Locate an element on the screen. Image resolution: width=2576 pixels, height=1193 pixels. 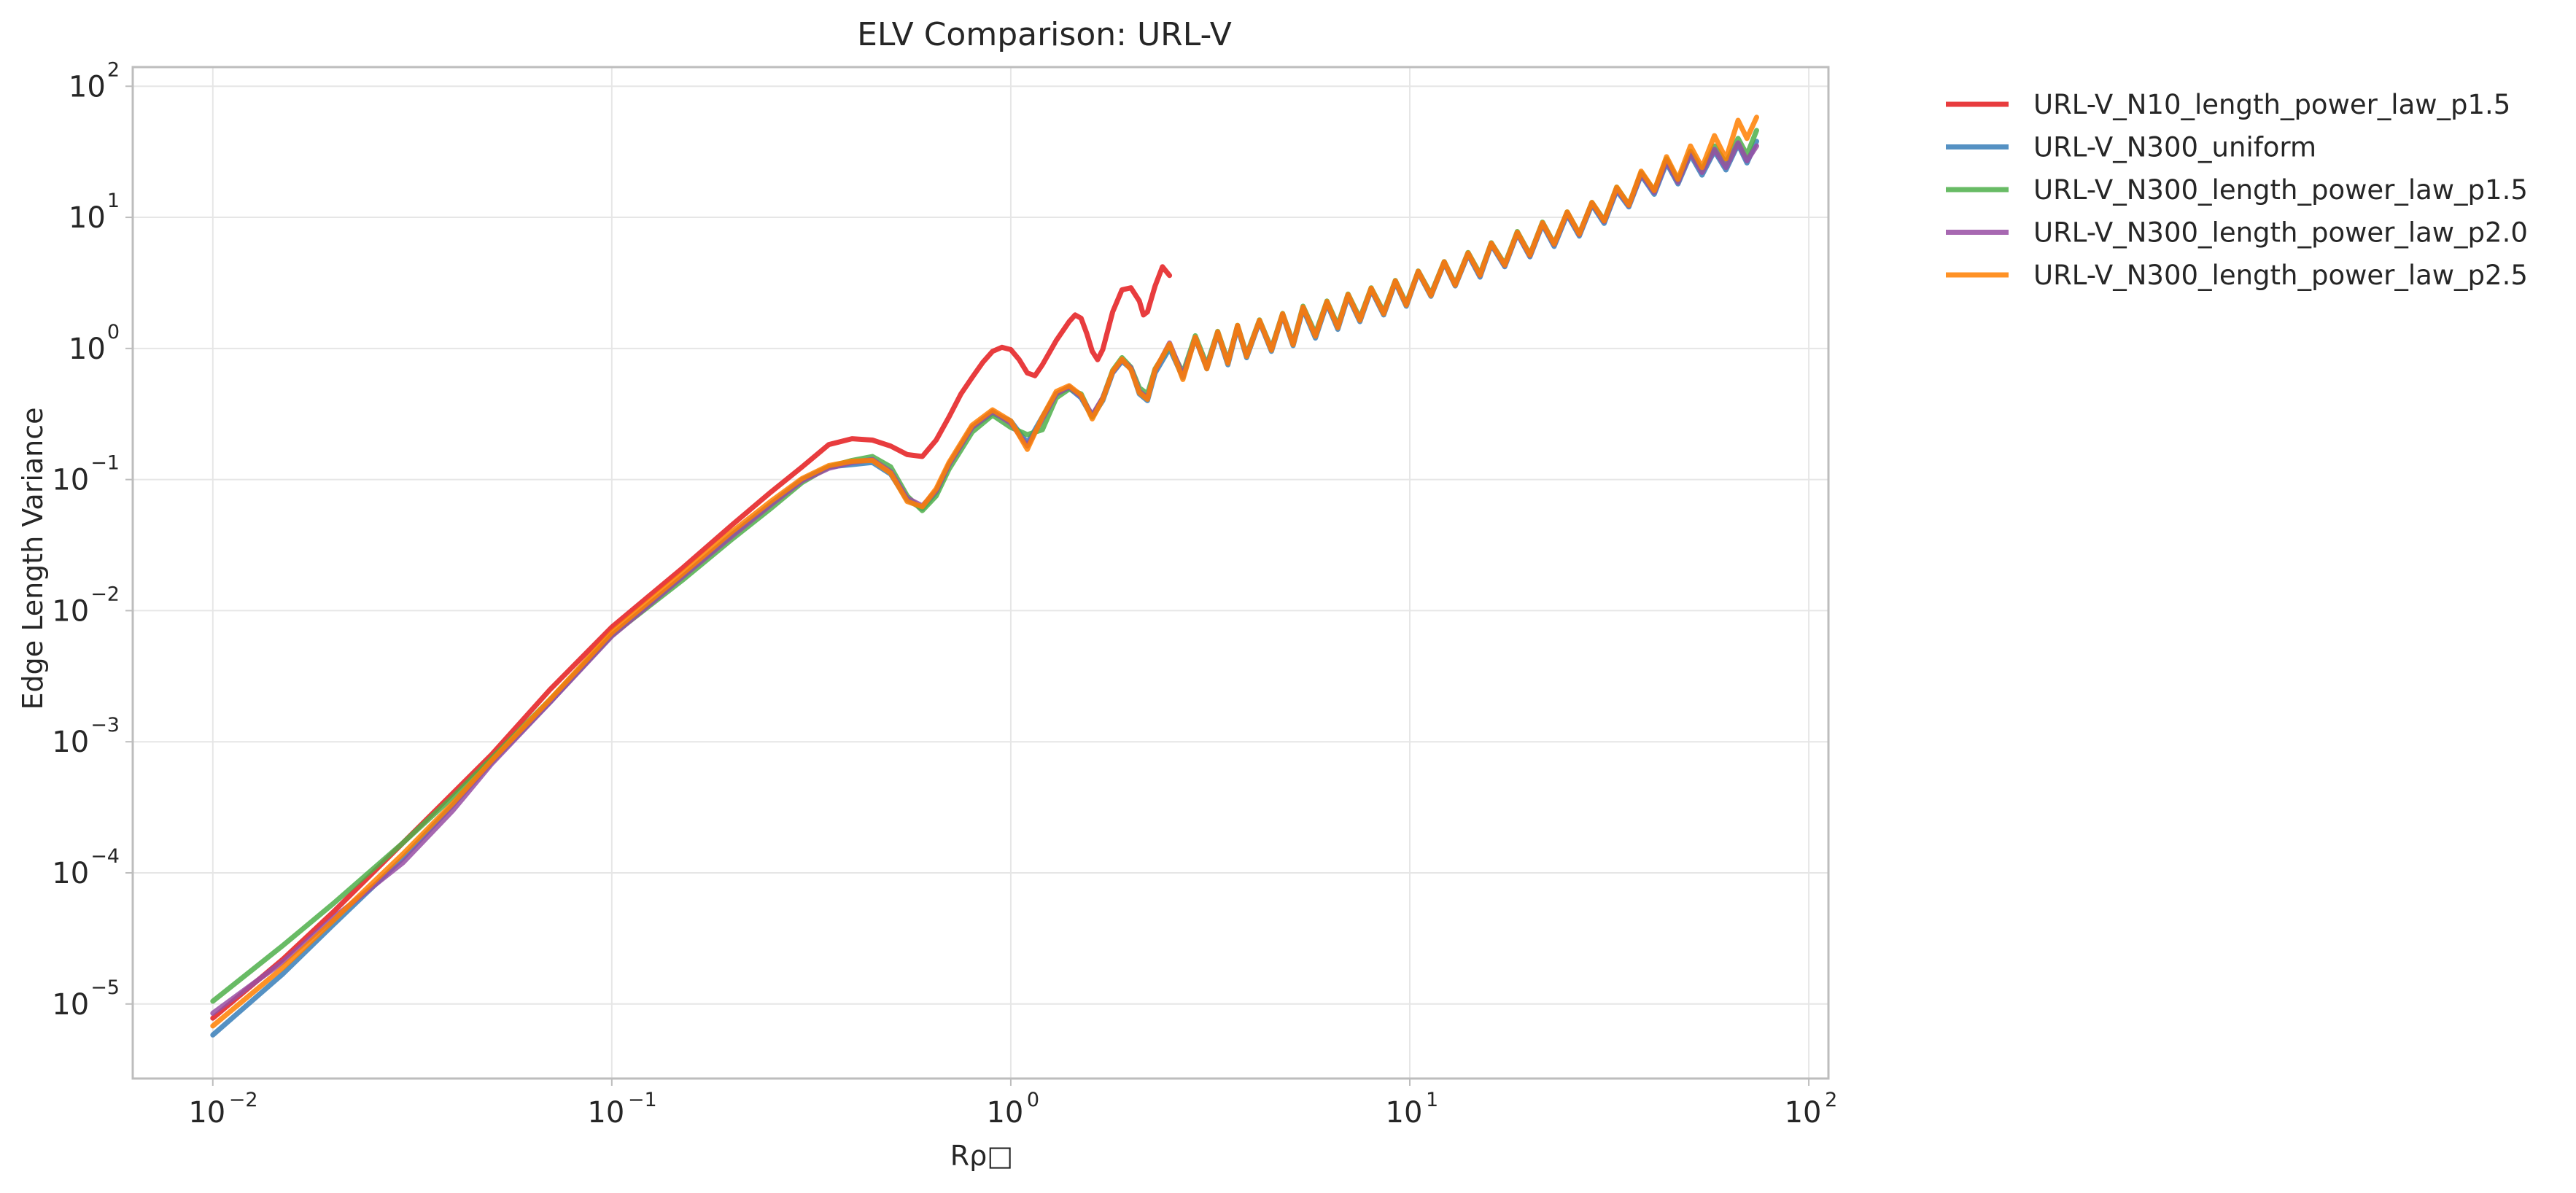
x-tick-exponent: 2 is located at coordinates (1831, 1100).